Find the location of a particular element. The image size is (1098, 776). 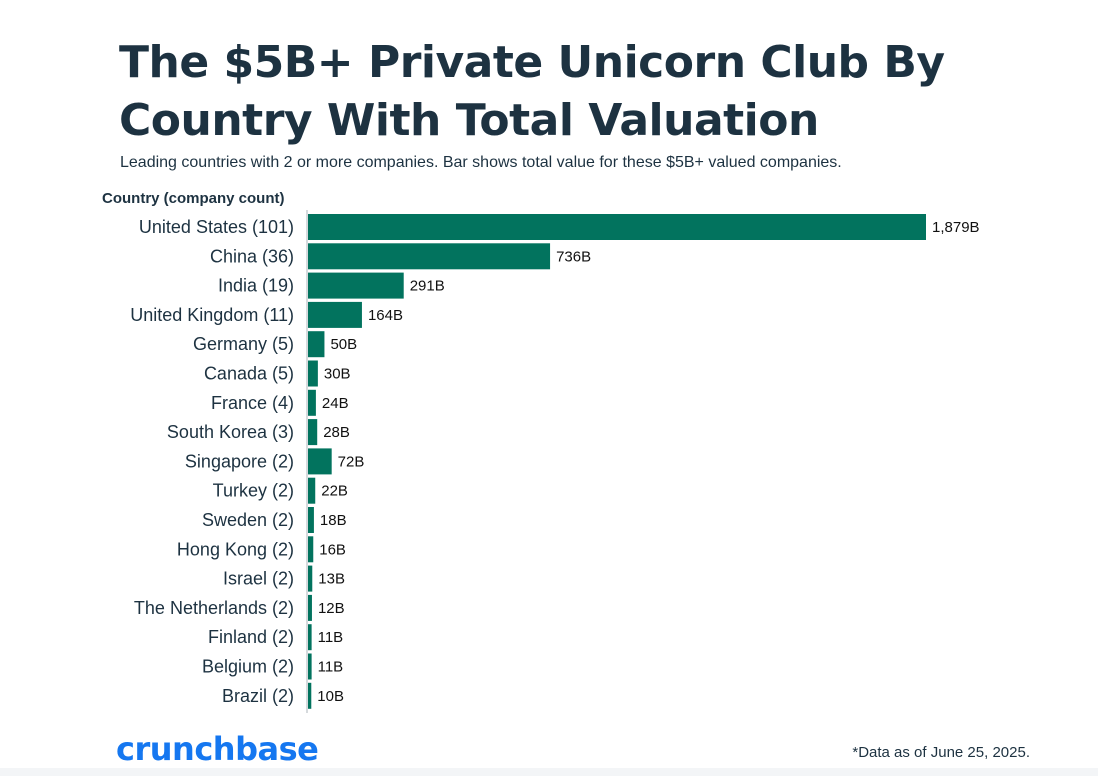

category-label: South Korea (3) is located at coordinates (230, 432).